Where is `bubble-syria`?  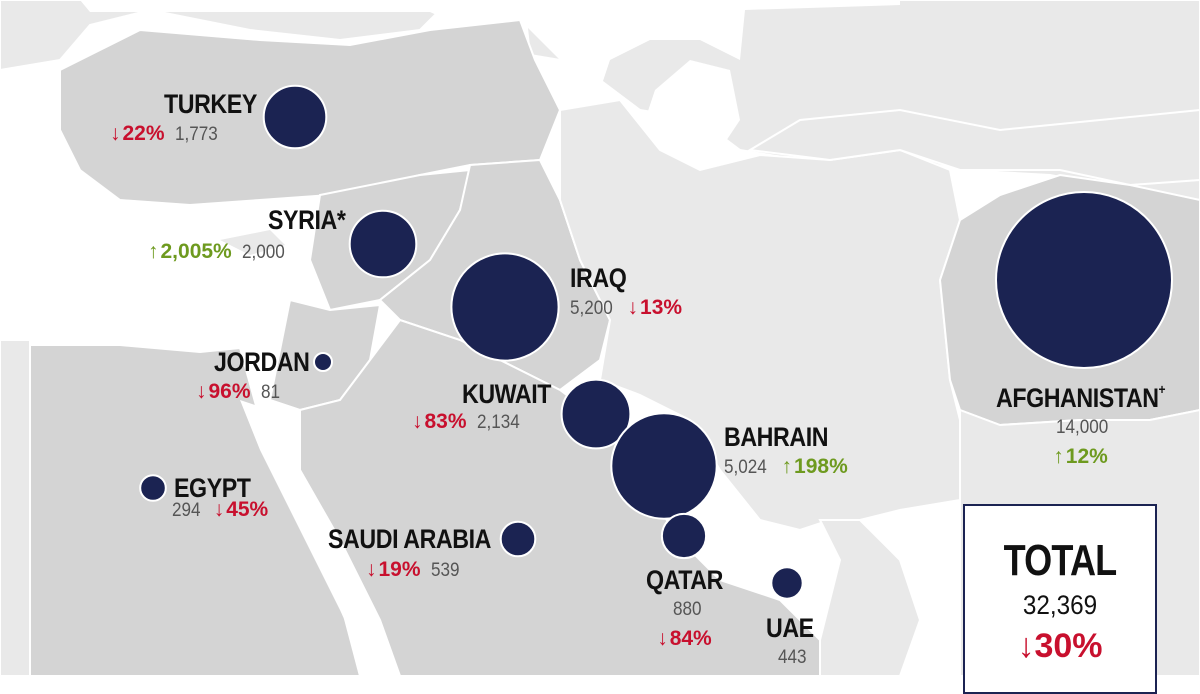
bubble-syria is located at coordinates (383, 244).